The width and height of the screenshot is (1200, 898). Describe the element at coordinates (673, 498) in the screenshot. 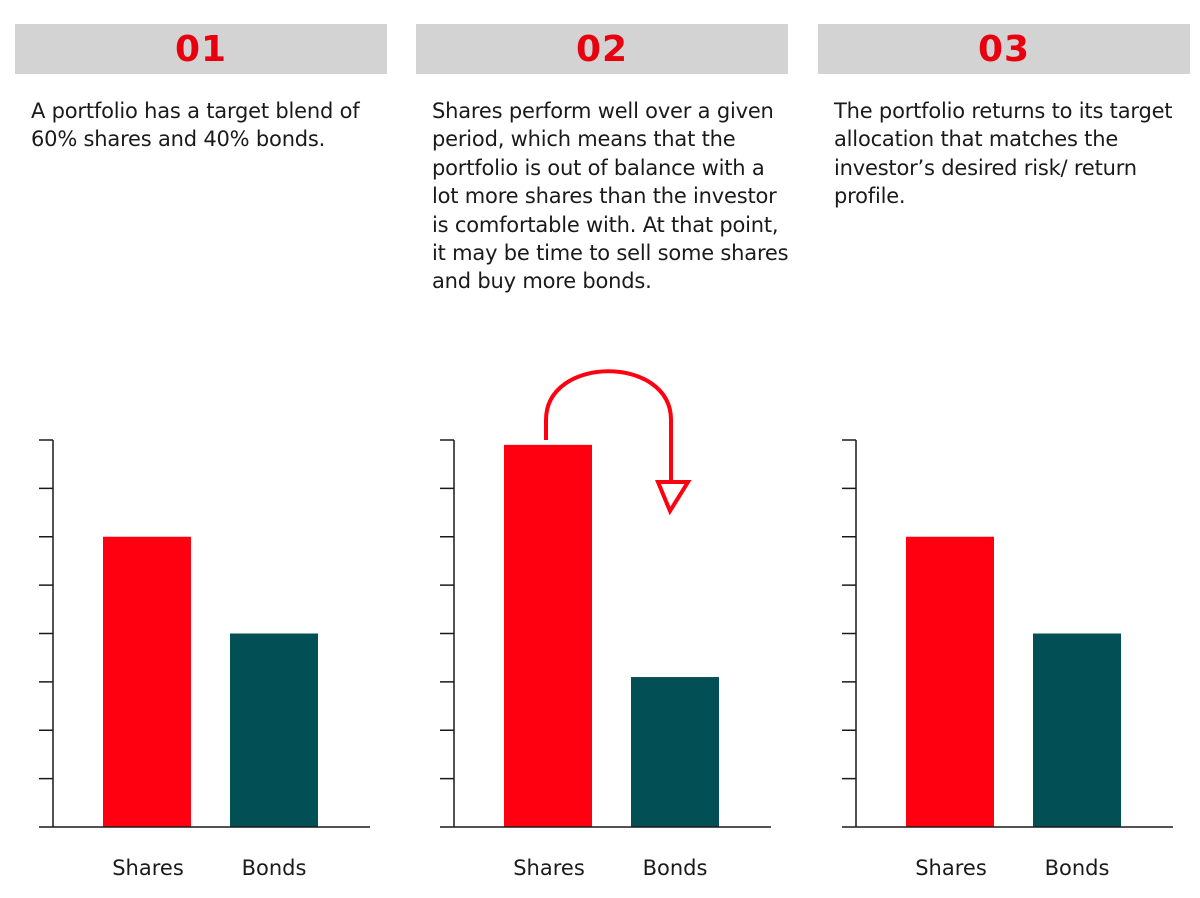

I see `arrow-head-icon` at that location.